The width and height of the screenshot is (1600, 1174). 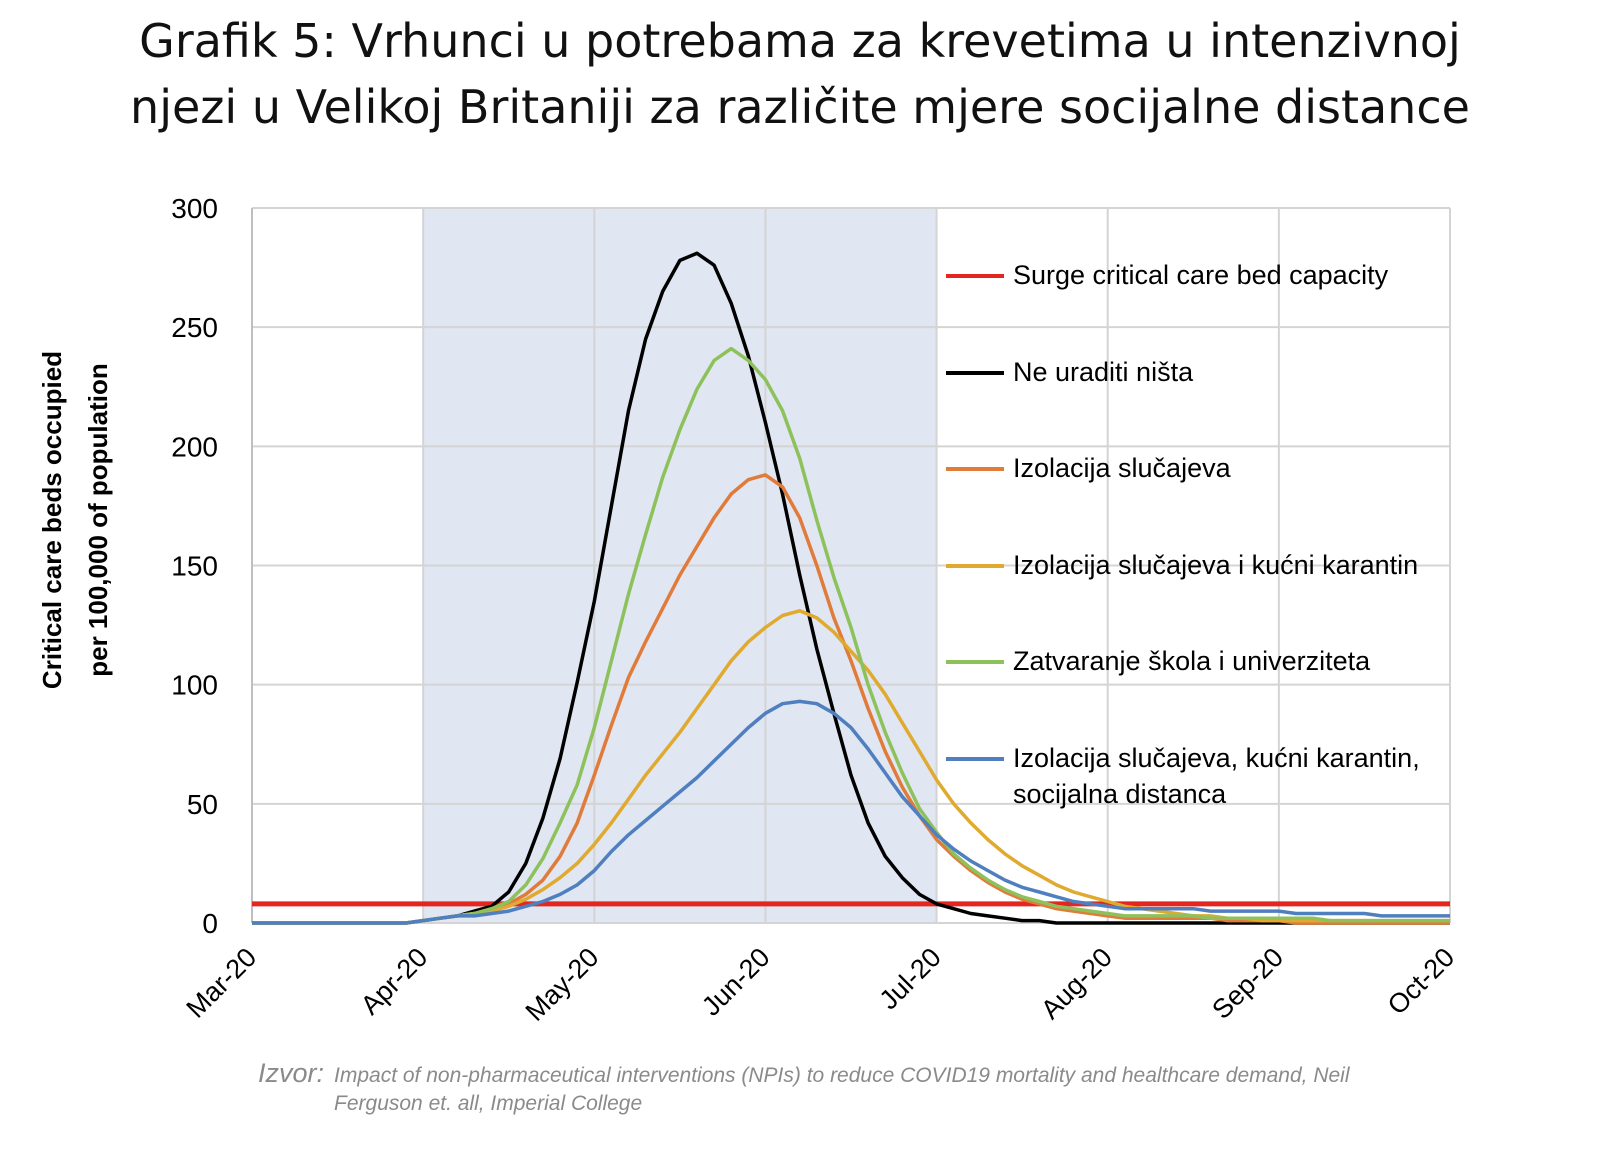 I want to click on y-tick-label: 50, so click(x=202, y=804).